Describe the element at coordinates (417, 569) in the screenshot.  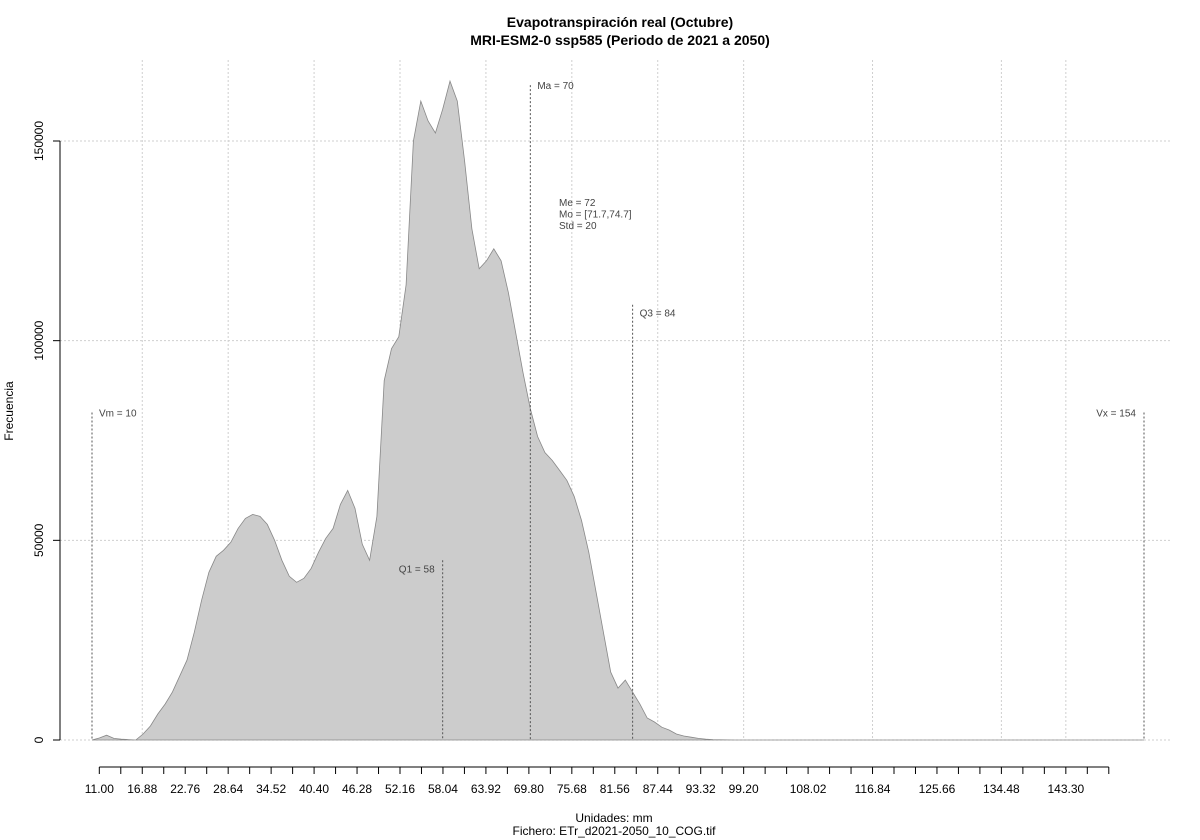
I see `annotation-label: Q1 = 58` at that location.